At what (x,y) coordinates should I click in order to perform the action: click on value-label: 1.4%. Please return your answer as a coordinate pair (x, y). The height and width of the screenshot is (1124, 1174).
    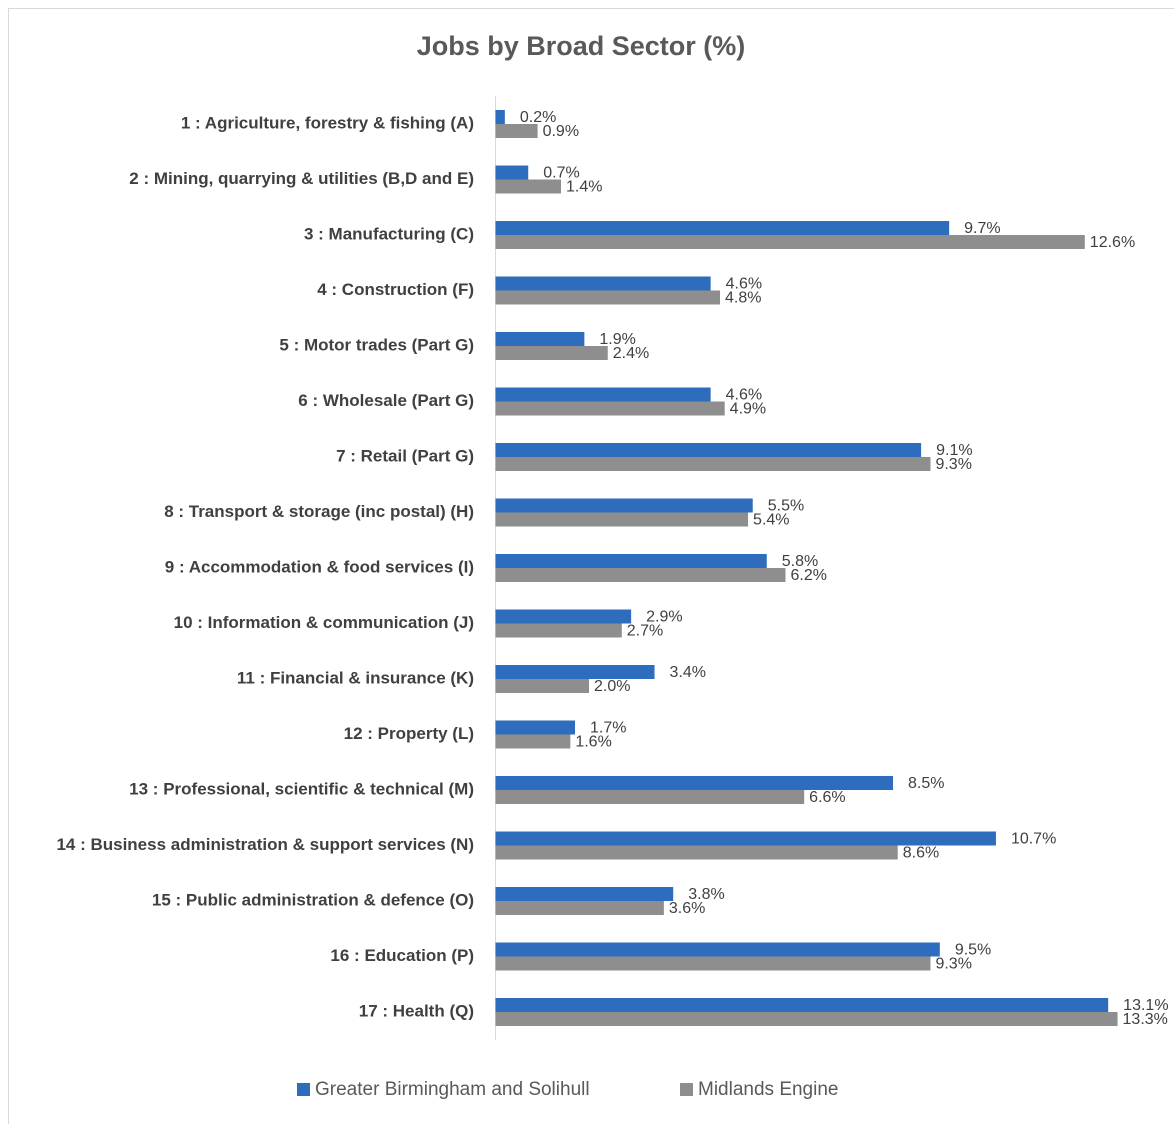
    Looking at the image, I should click on (584, 187).